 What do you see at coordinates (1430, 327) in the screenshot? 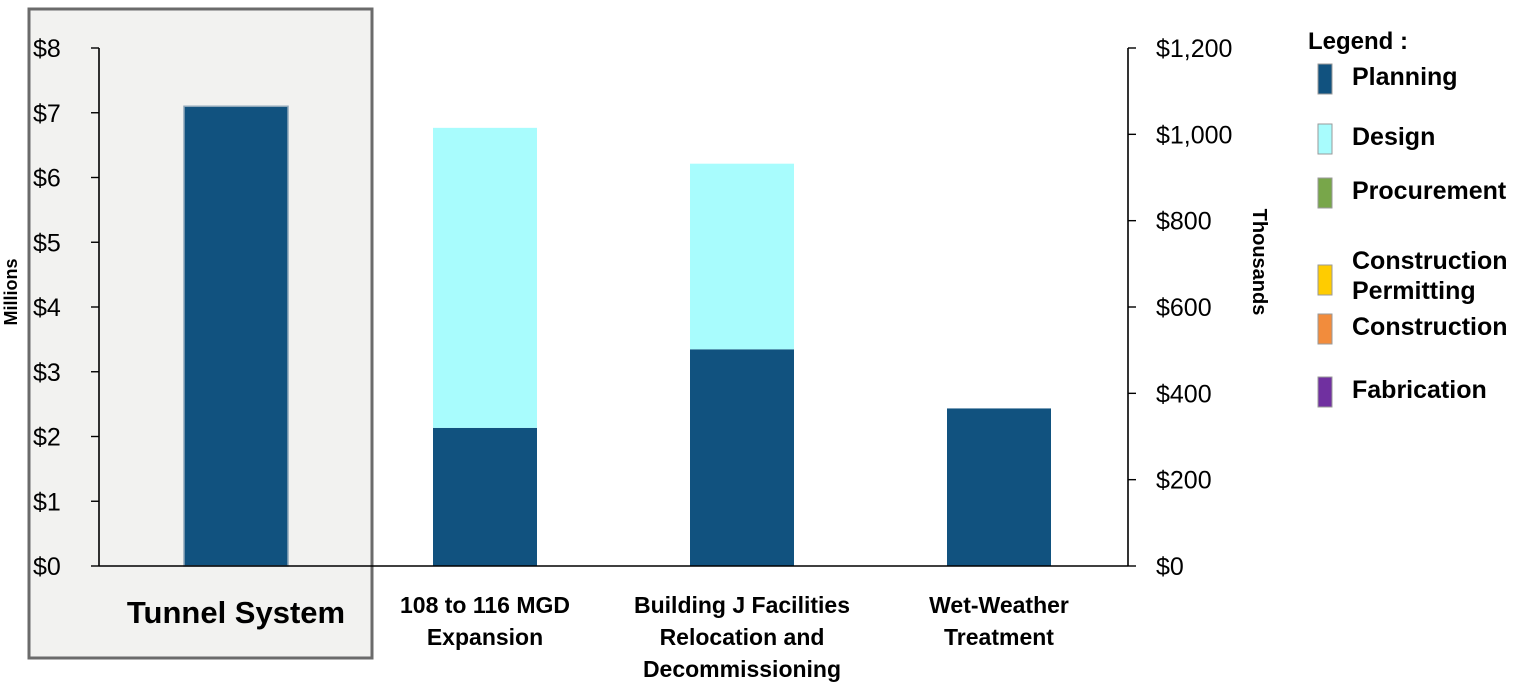
I see `legend-label: Construction` at bounding box center [1430, 327].